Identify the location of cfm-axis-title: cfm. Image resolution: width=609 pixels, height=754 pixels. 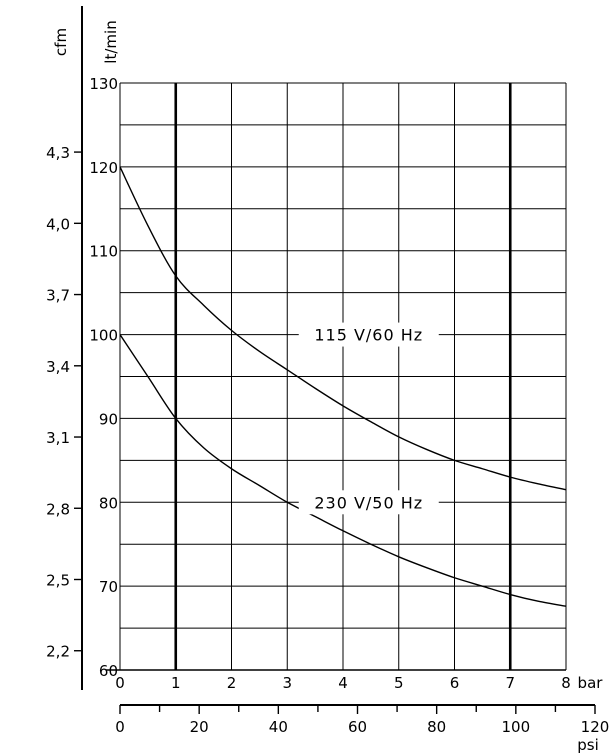
(61, 42).